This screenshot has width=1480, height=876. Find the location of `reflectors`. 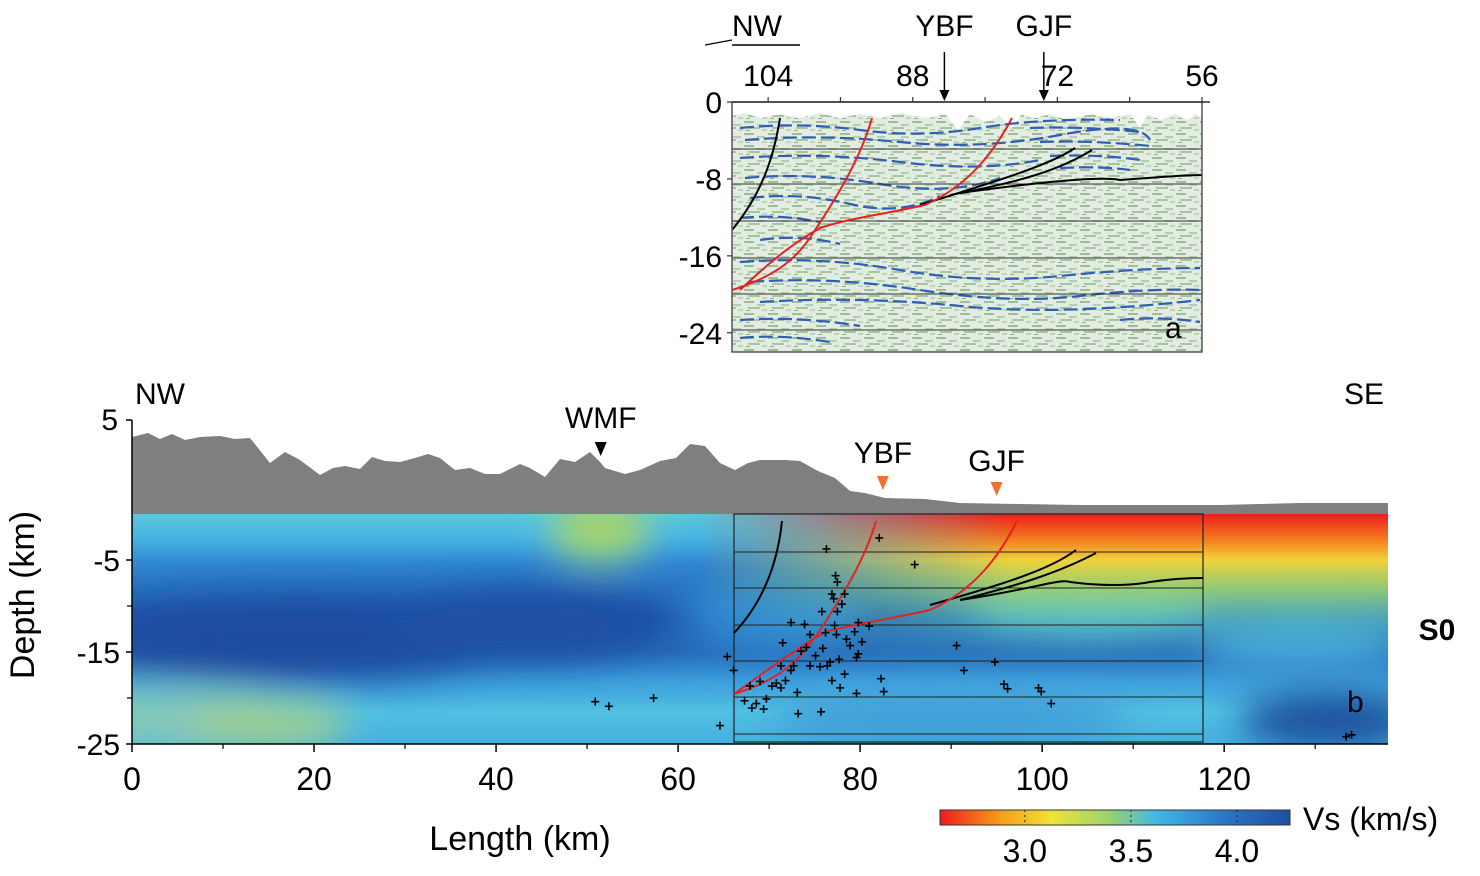

reflectors is located at coordinates (970, 231).